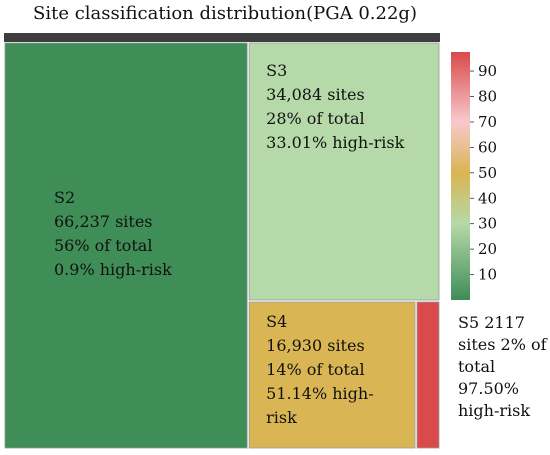 The image size is (550, 455). What do you see at coordinates (315, 118) in the screenshot?
I see `cell-label-s3-line: 28% of total` at bounding box center [315, 118].